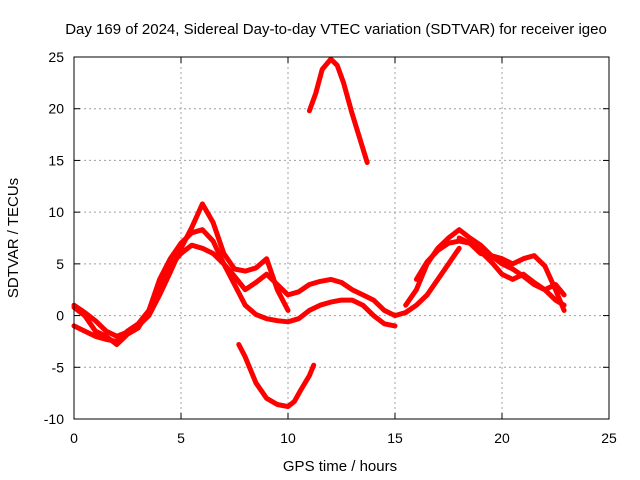  I want to click on y-tick-label: 20, so click(56, 109).